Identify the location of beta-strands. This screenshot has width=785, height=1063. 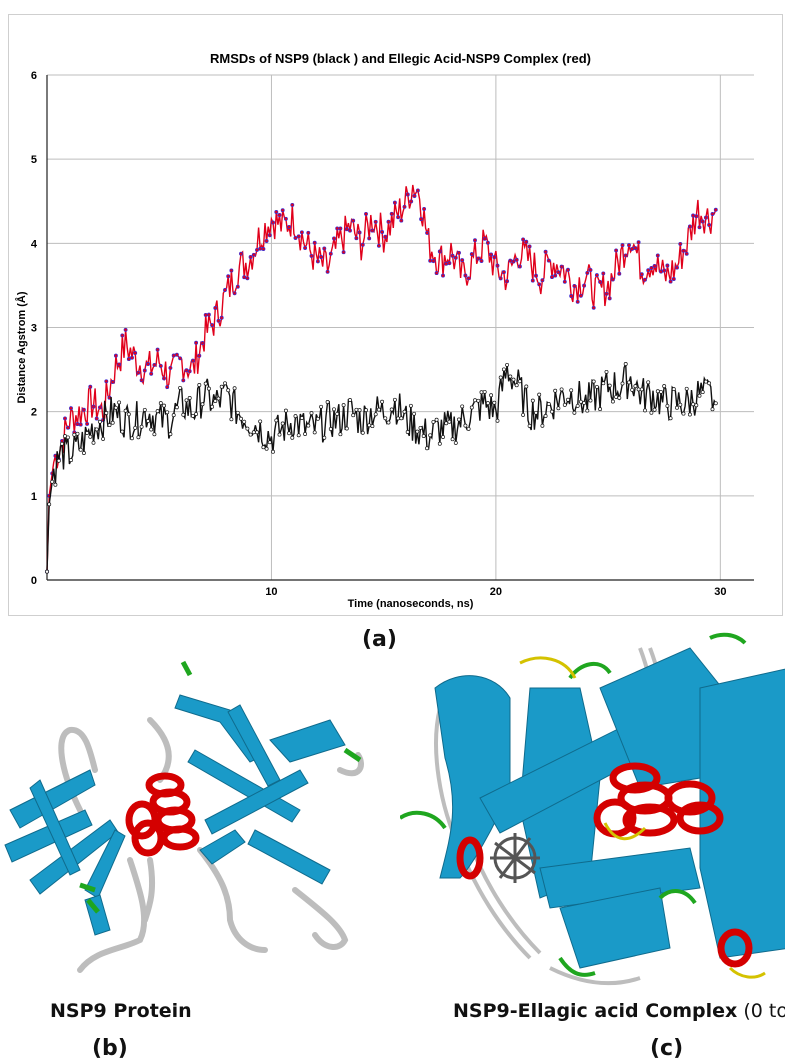
(175, 815).